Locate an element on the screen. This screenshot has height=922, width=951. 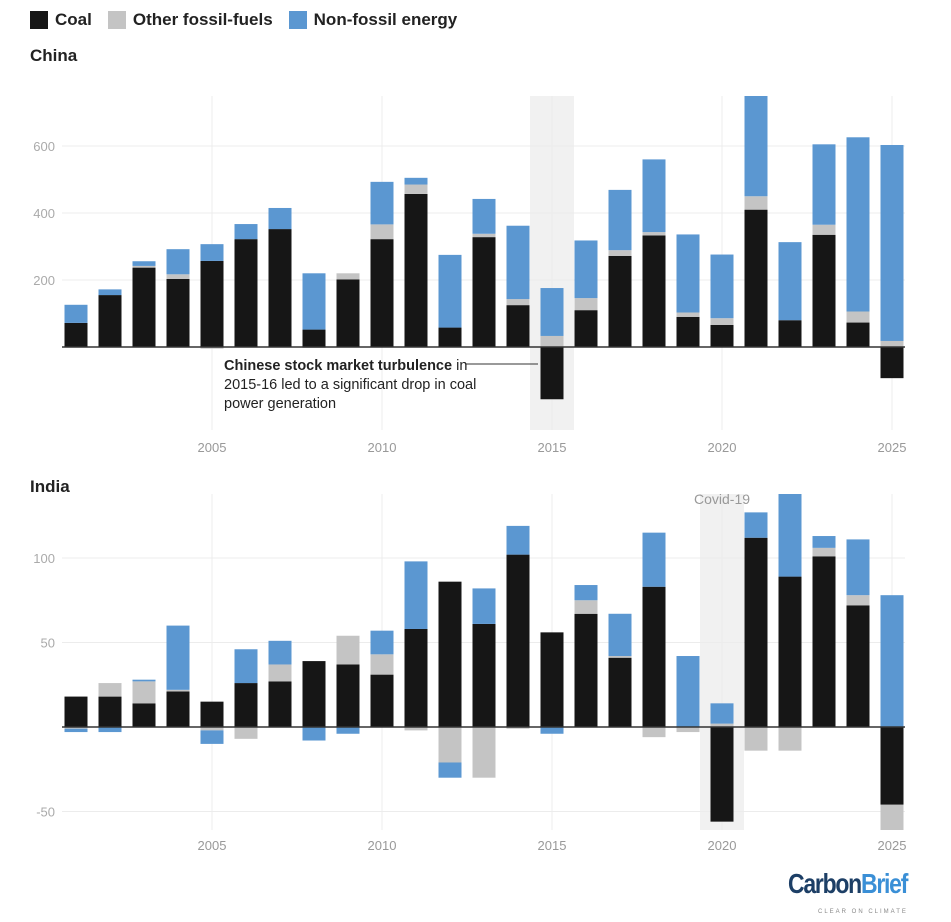
x-tick-label: 2015 is located at coordinates (552, 447).